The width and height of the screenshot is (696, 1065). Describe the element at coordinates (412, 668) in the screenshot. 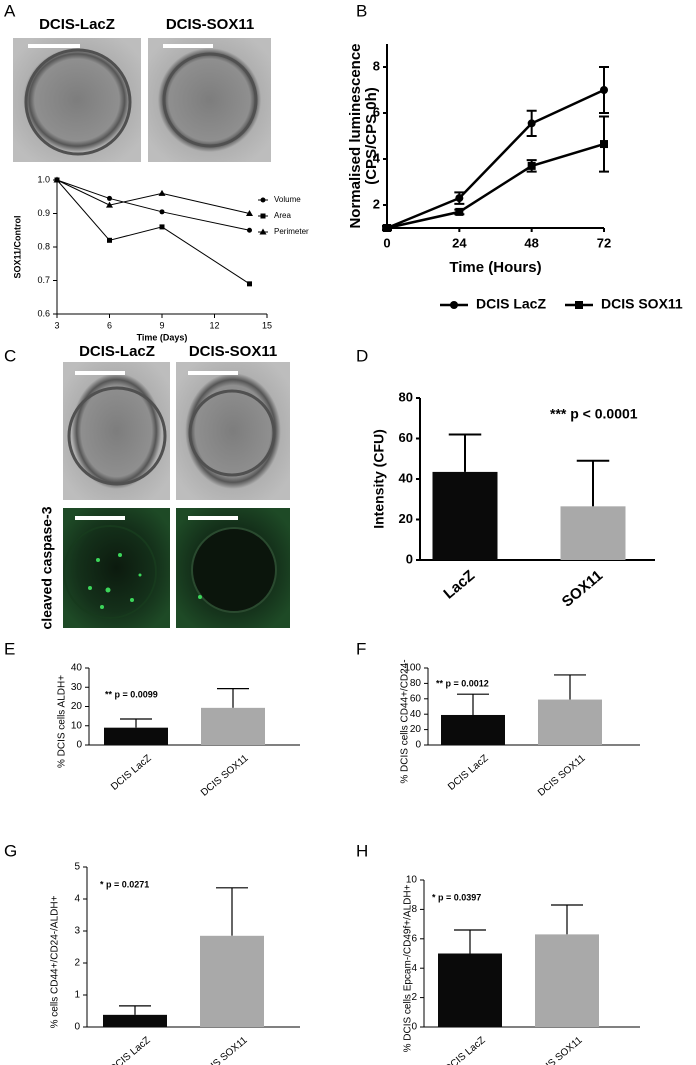

I see `y-tick-label: 100` at that location.